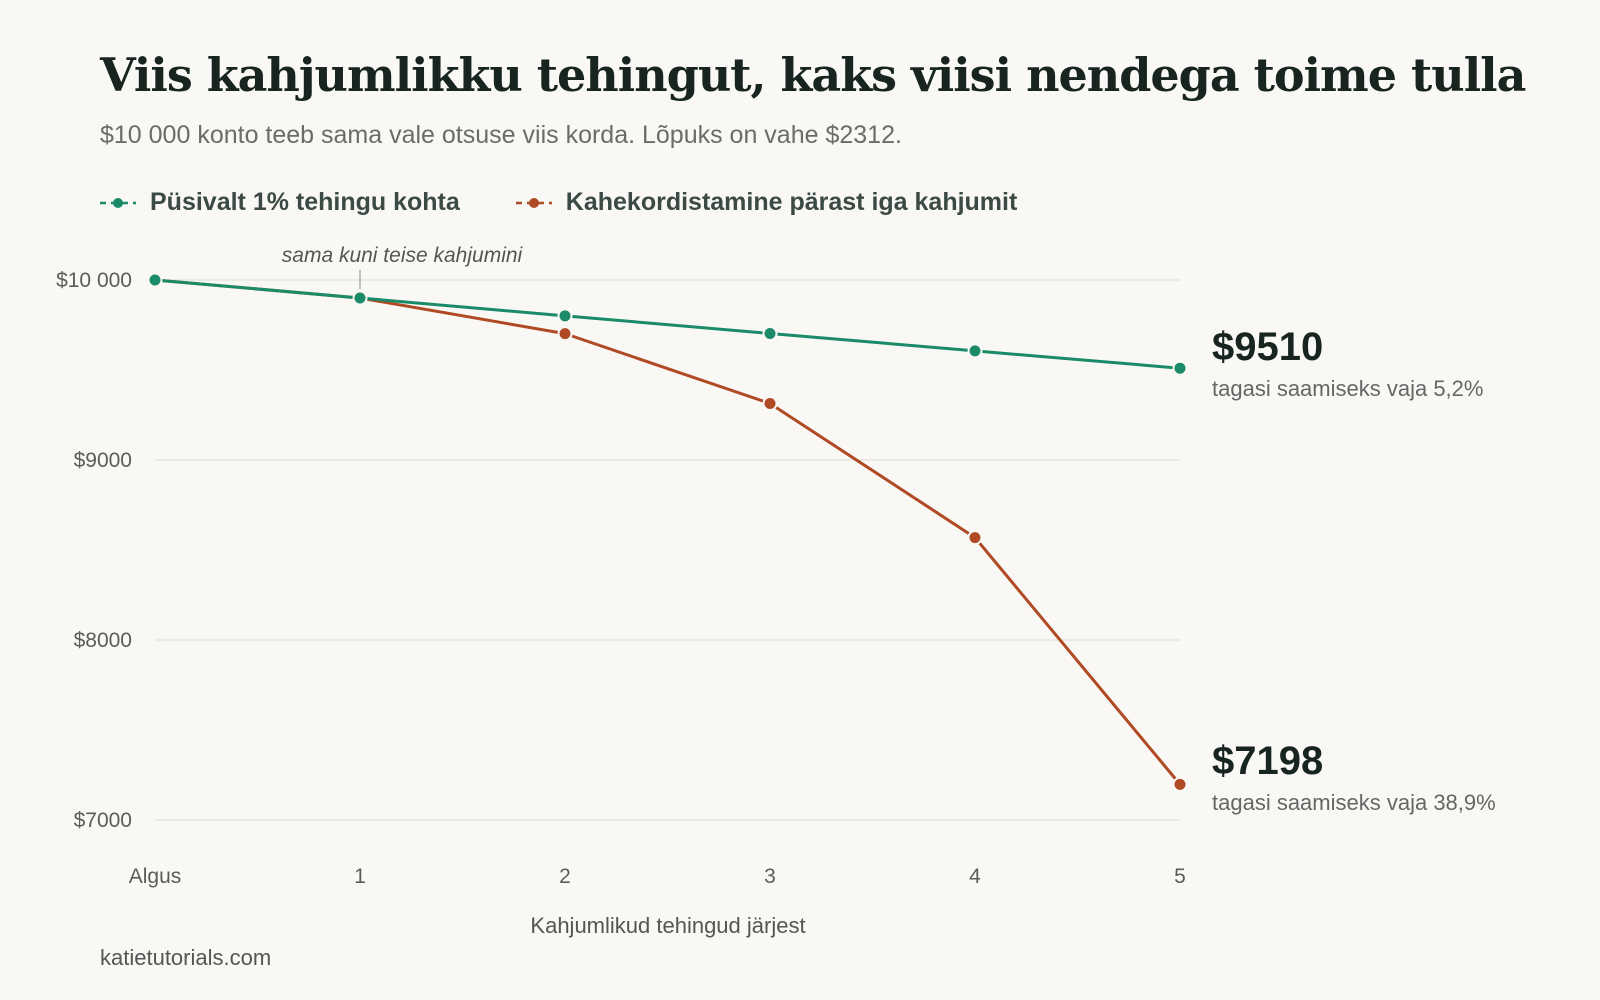 The image size is (1600, 1000). I want to click on legend-item-doubling: Kahekordistamine pärast iga kahjumit, so click(766, 202).